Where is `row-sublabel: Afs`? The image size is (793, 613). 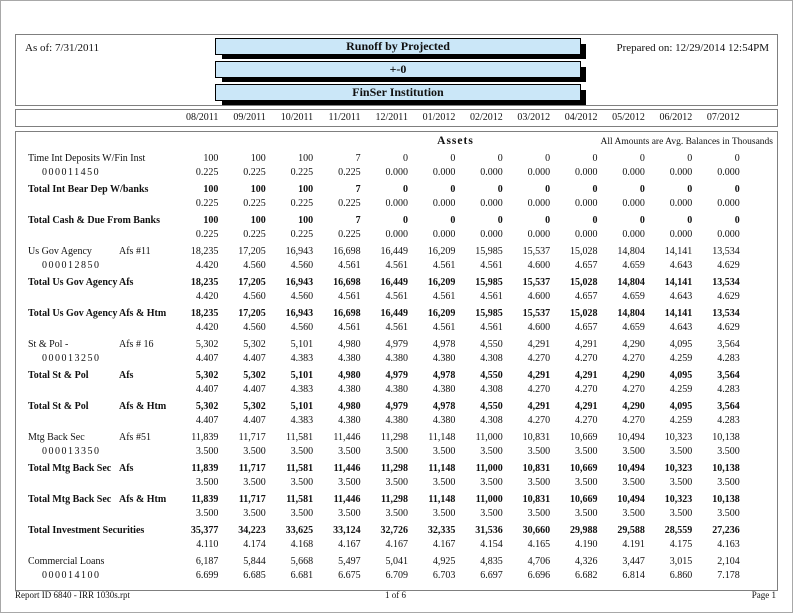 row-sublabel: Afs is located at coordinates (126, 375).